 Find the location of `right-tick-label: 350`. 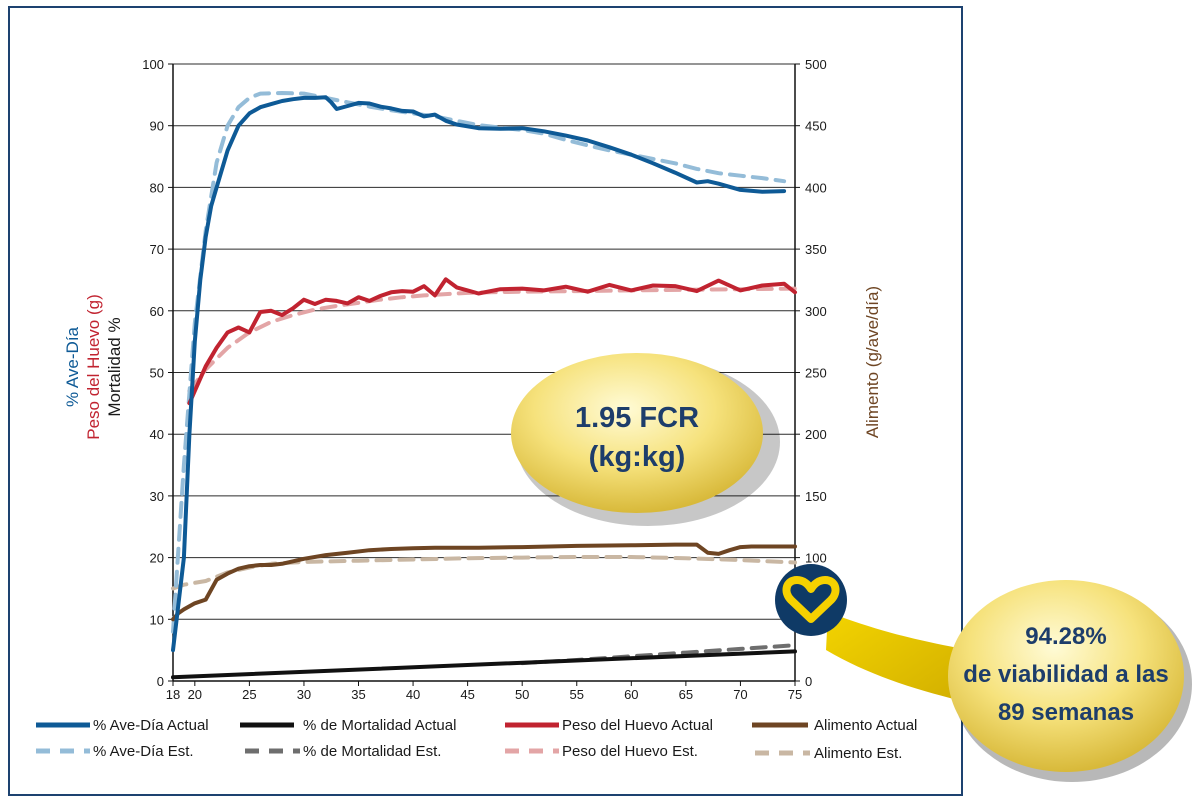

right-tick-label: 350 is located at coordinates (816, 249).